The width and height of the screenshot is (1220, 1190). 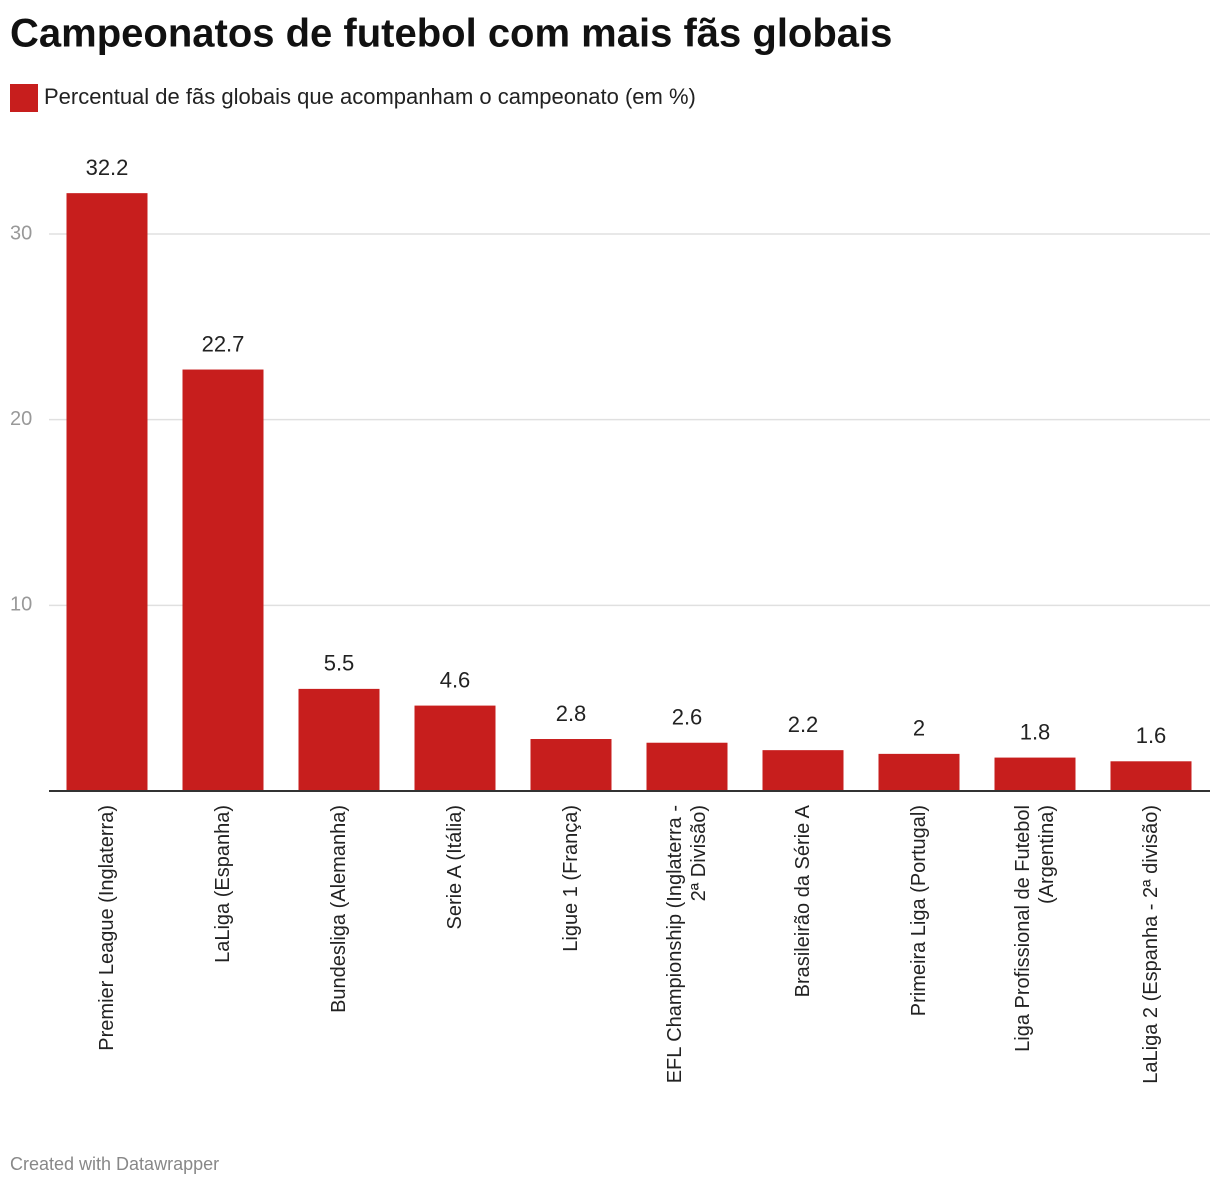 I want to click on value-label: 32.2, so click(x=107, y=167).